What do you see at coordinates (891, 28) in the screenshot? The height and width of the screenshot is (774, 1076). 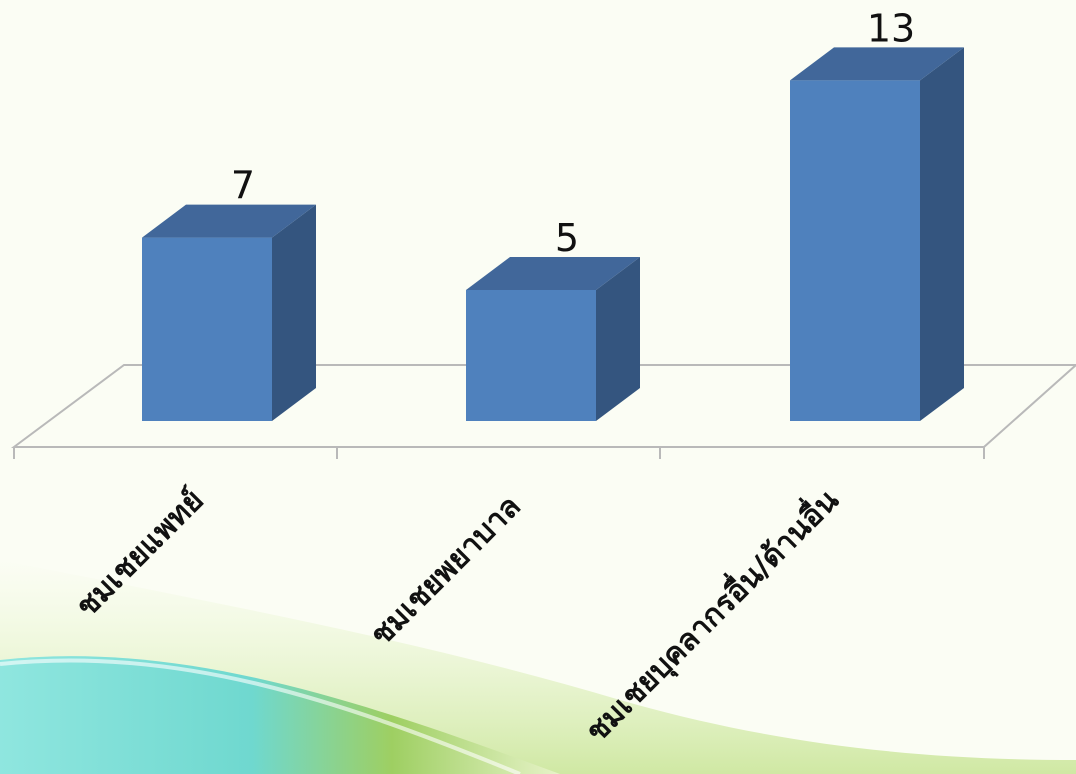 I see `data-label-3: 13` at bounding box center [891, 28].